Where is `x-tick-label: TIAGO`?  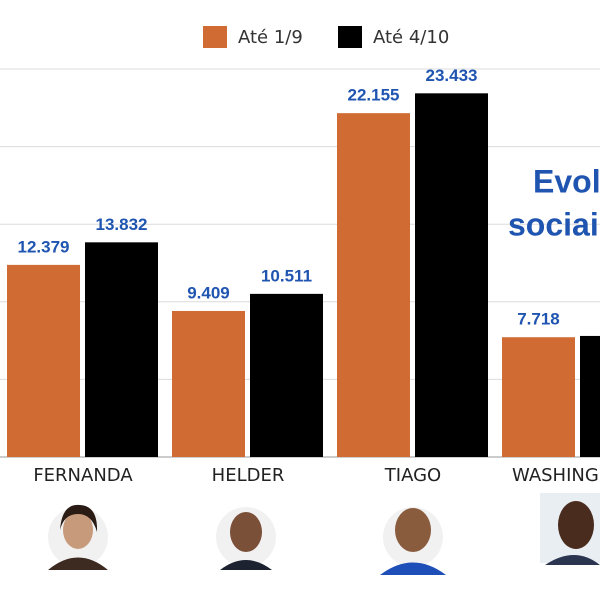 x-tick-label: TIAGO is located at coordinates (412, 475).